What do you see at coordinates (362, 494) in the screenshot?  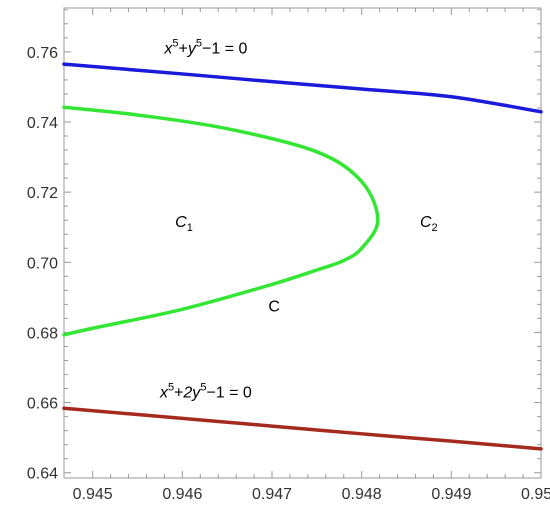 I see `x-tick-label: 0.948` at bounding box center [362, 494].